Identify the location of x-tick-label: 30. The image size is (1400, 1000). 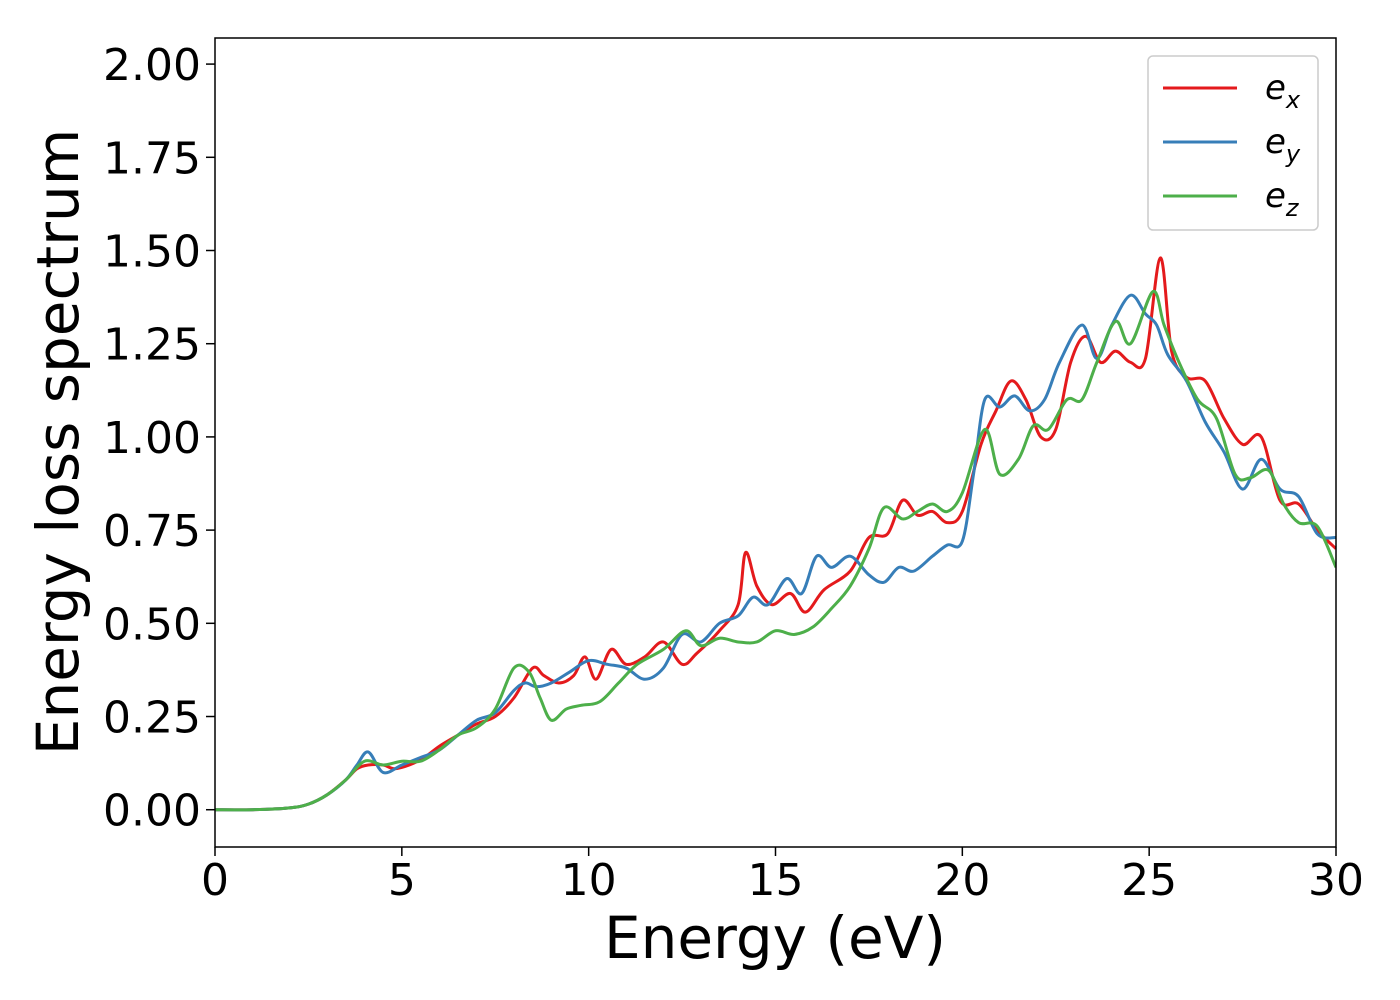
(1336, 880).